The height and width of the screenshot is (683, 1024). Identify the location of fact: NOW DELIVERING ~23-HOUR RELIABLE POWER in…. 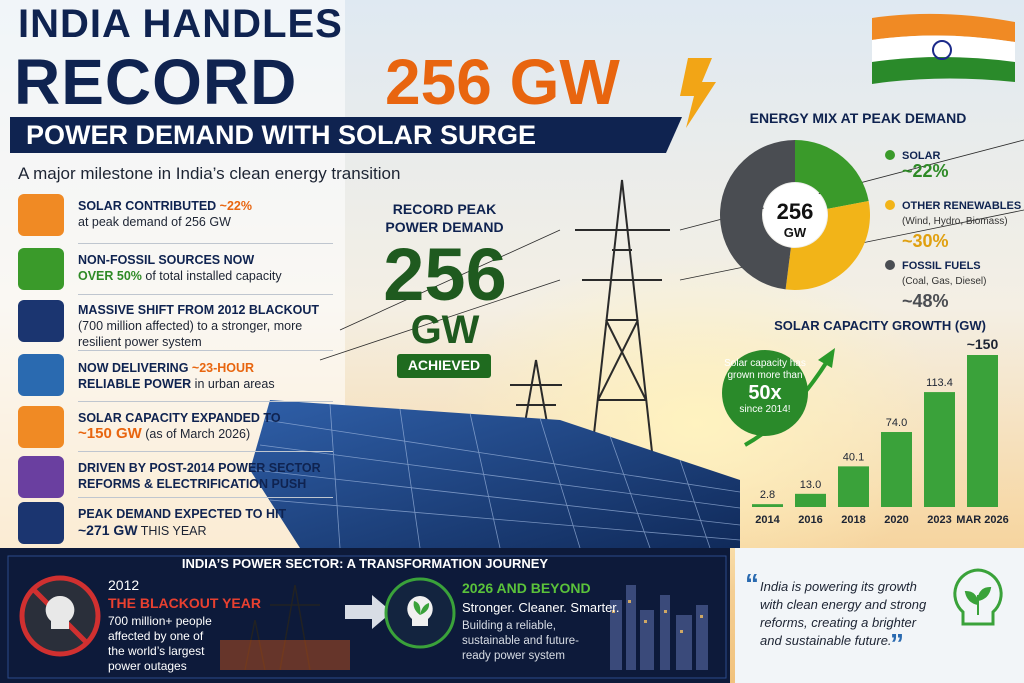
(208, 376).